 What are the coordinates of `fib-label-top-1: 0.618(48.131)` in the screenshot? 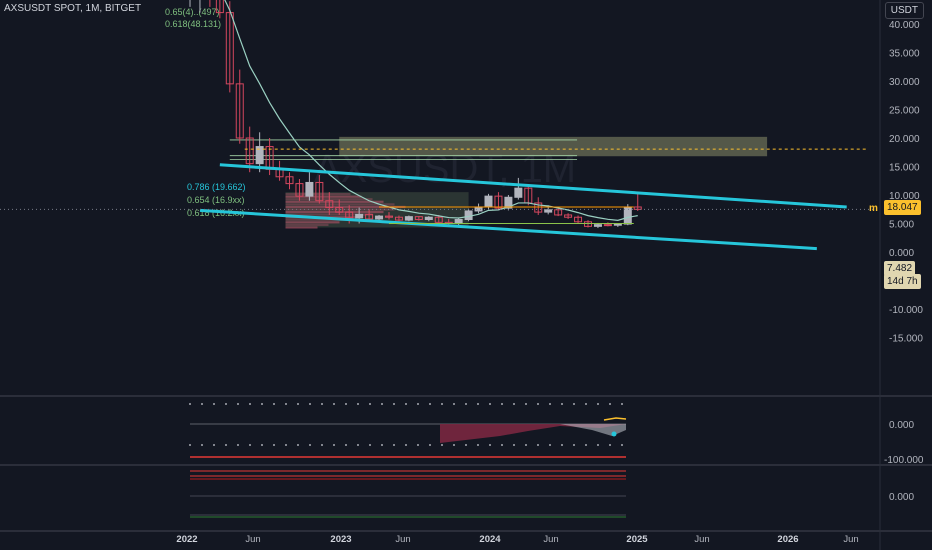 It's located at (193, 24).